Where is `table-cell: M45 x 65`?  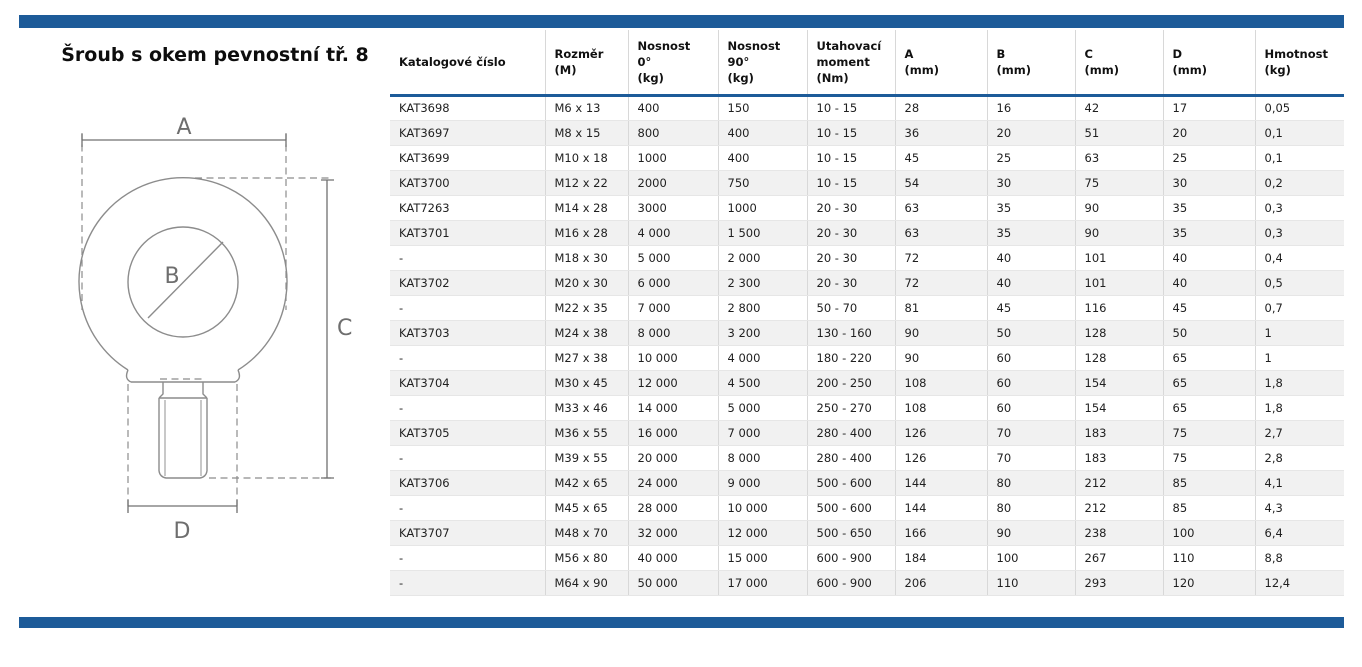 table-cell: M45 x 65 is located at coordinates (586, 508).